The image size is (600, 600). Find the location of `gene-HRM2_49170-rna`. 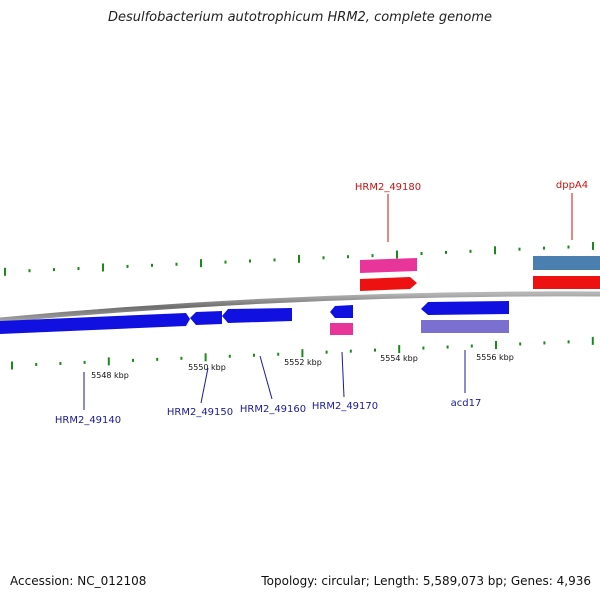

gene-HRM2_49170-rna is located at coordinates (341, 329).